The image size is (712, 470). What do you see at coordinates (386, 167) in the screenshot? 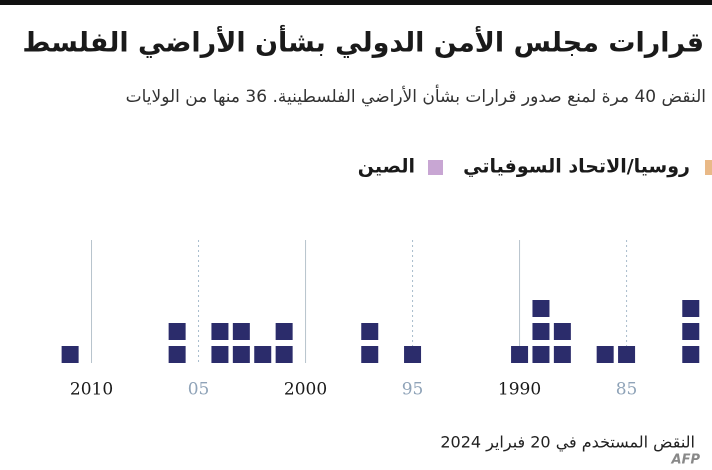
I see `legend-label: الصين` at bounding box center [386, 167].